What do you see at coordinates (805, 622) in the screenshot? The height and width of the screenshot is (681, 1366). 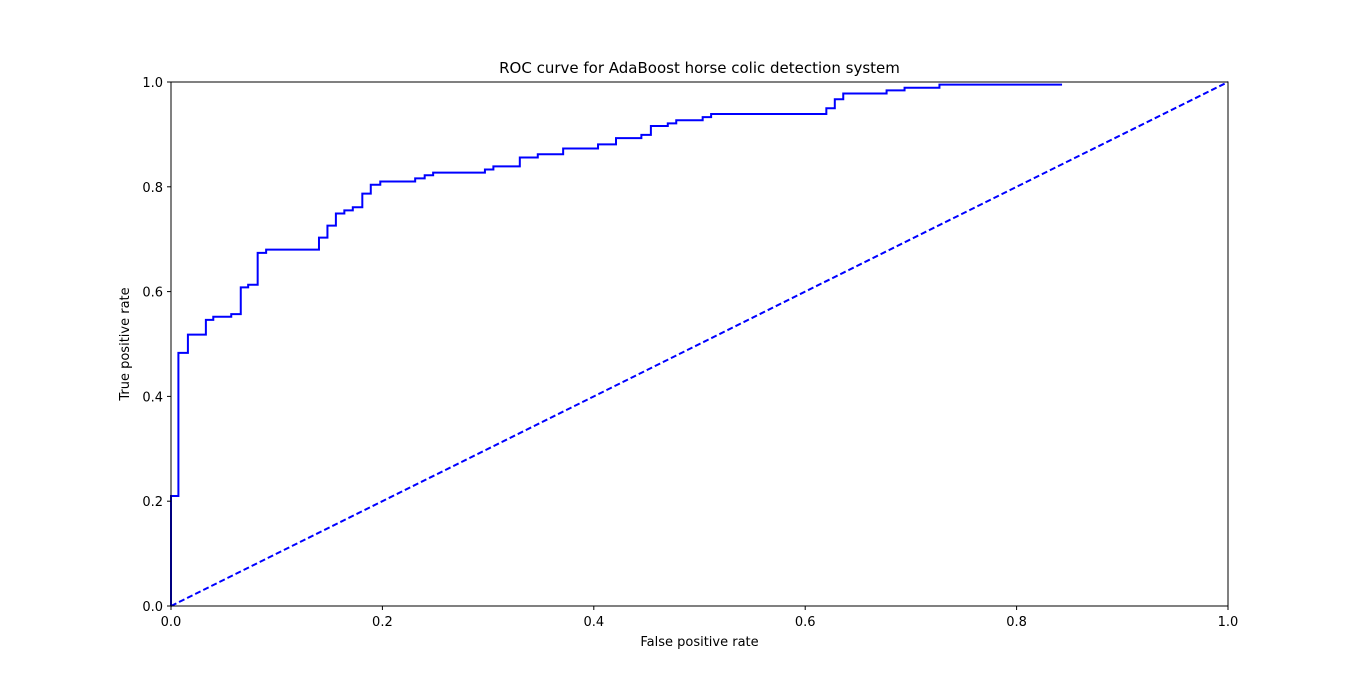 I see `x-tick-label: 0.6` at bounding box center [805, 622].